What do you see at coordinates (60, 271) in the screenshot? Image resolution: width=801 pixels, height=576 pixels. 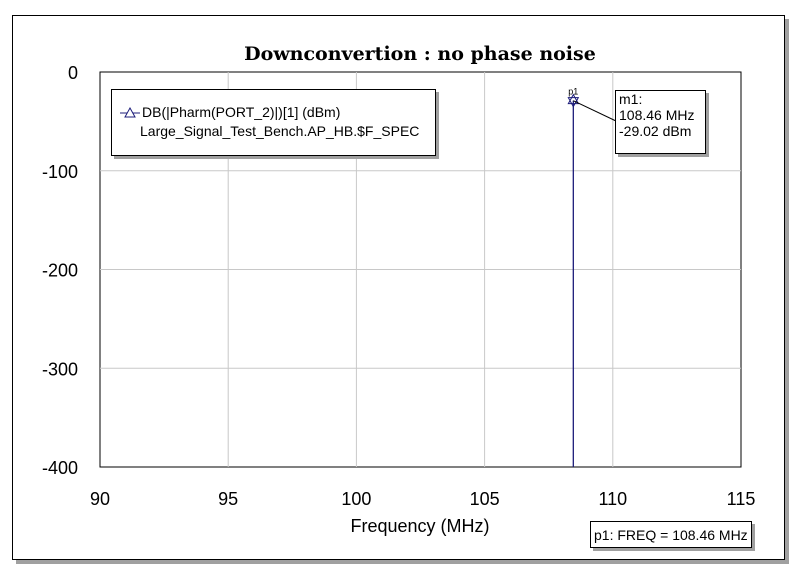 I see `y-tick-label: -200` at bounding box center [60, 271].